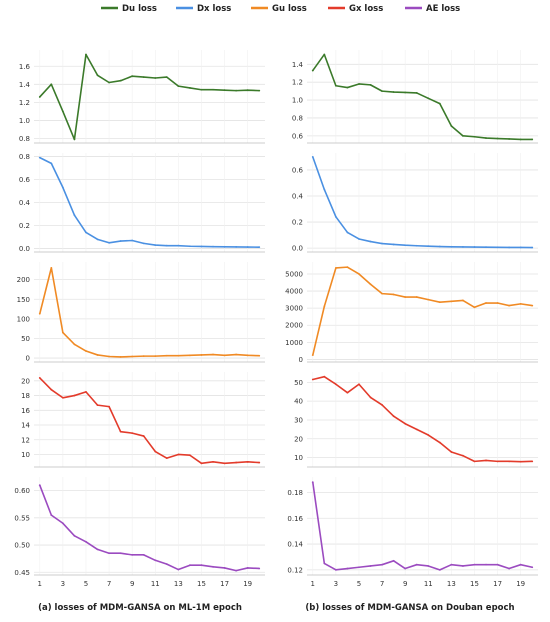  What do you see at coordinates (149, 312) in the screenshot?
I see `series-line-ml-1m-gu-loss` at bounding box center [149, 312].